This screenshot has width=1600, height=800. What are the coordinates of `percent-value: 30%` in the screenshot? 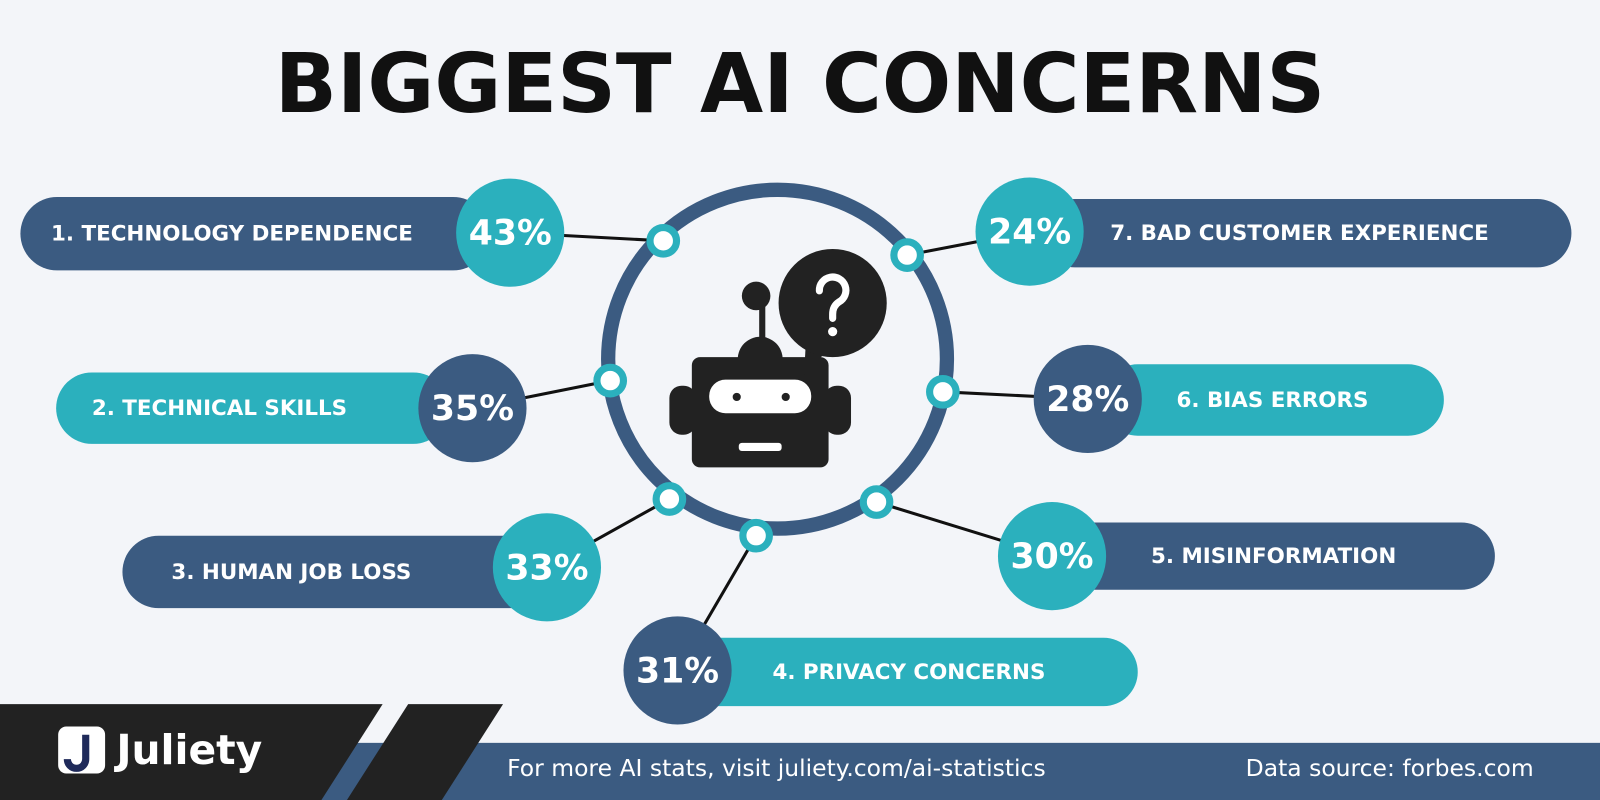 It's located at (1052, 557).